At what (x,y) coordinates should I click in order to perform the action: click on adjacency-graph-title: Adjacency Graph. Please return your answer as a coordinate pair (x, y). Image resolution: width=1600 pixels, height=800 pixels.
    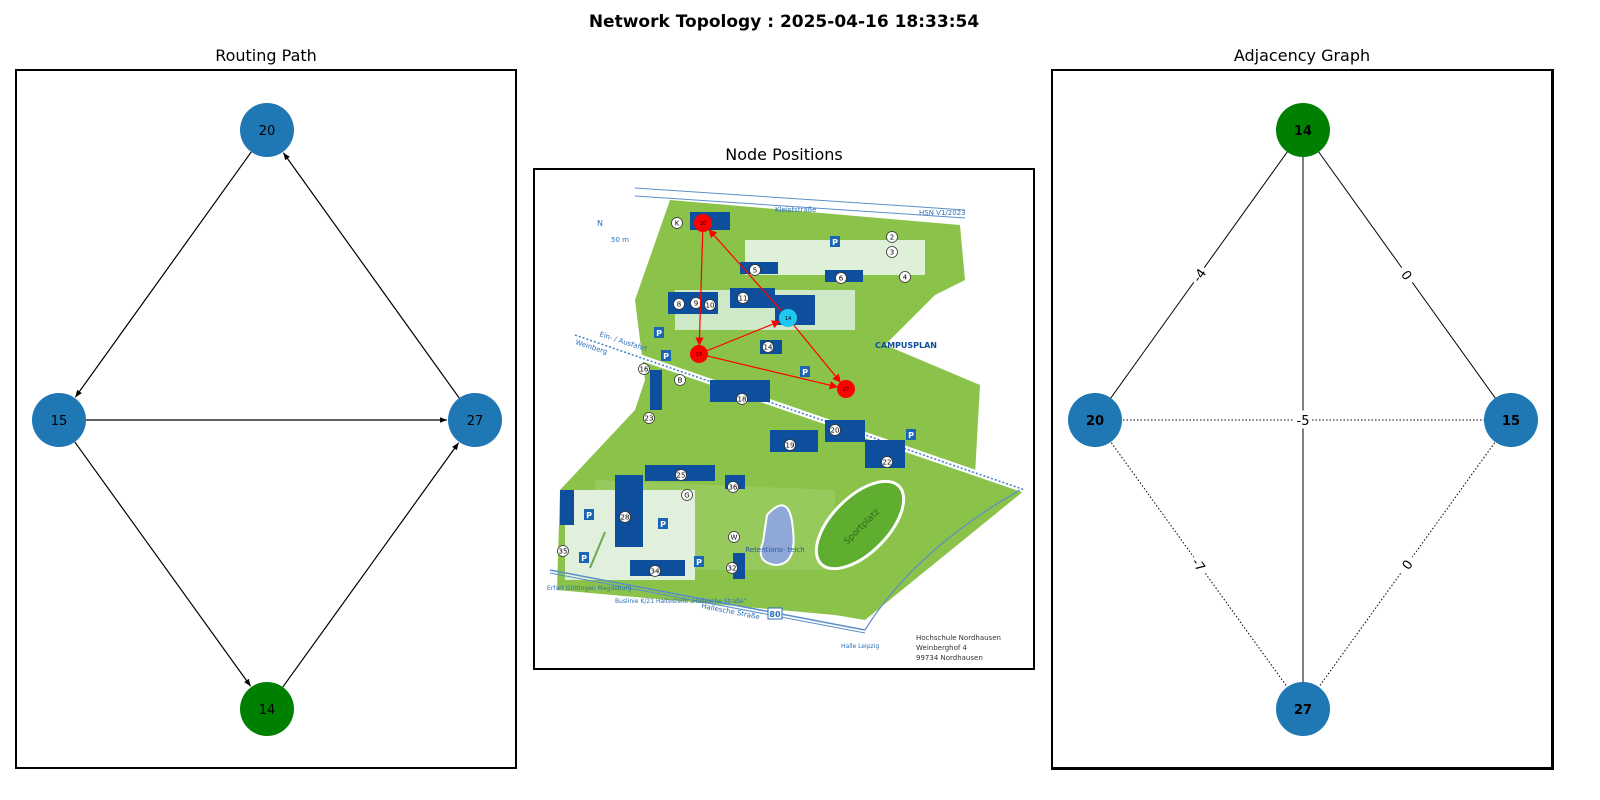
    Looking at the image, I should click on (1302, 55).